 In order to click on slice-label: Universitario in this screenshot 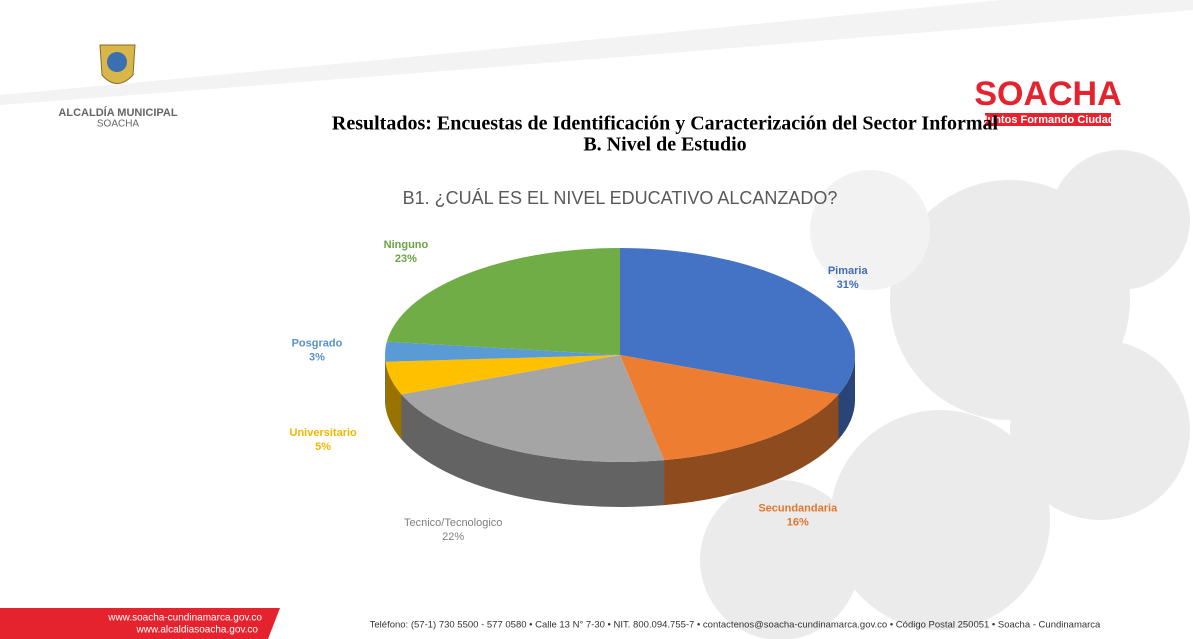, I will do `click(324, 433)`.